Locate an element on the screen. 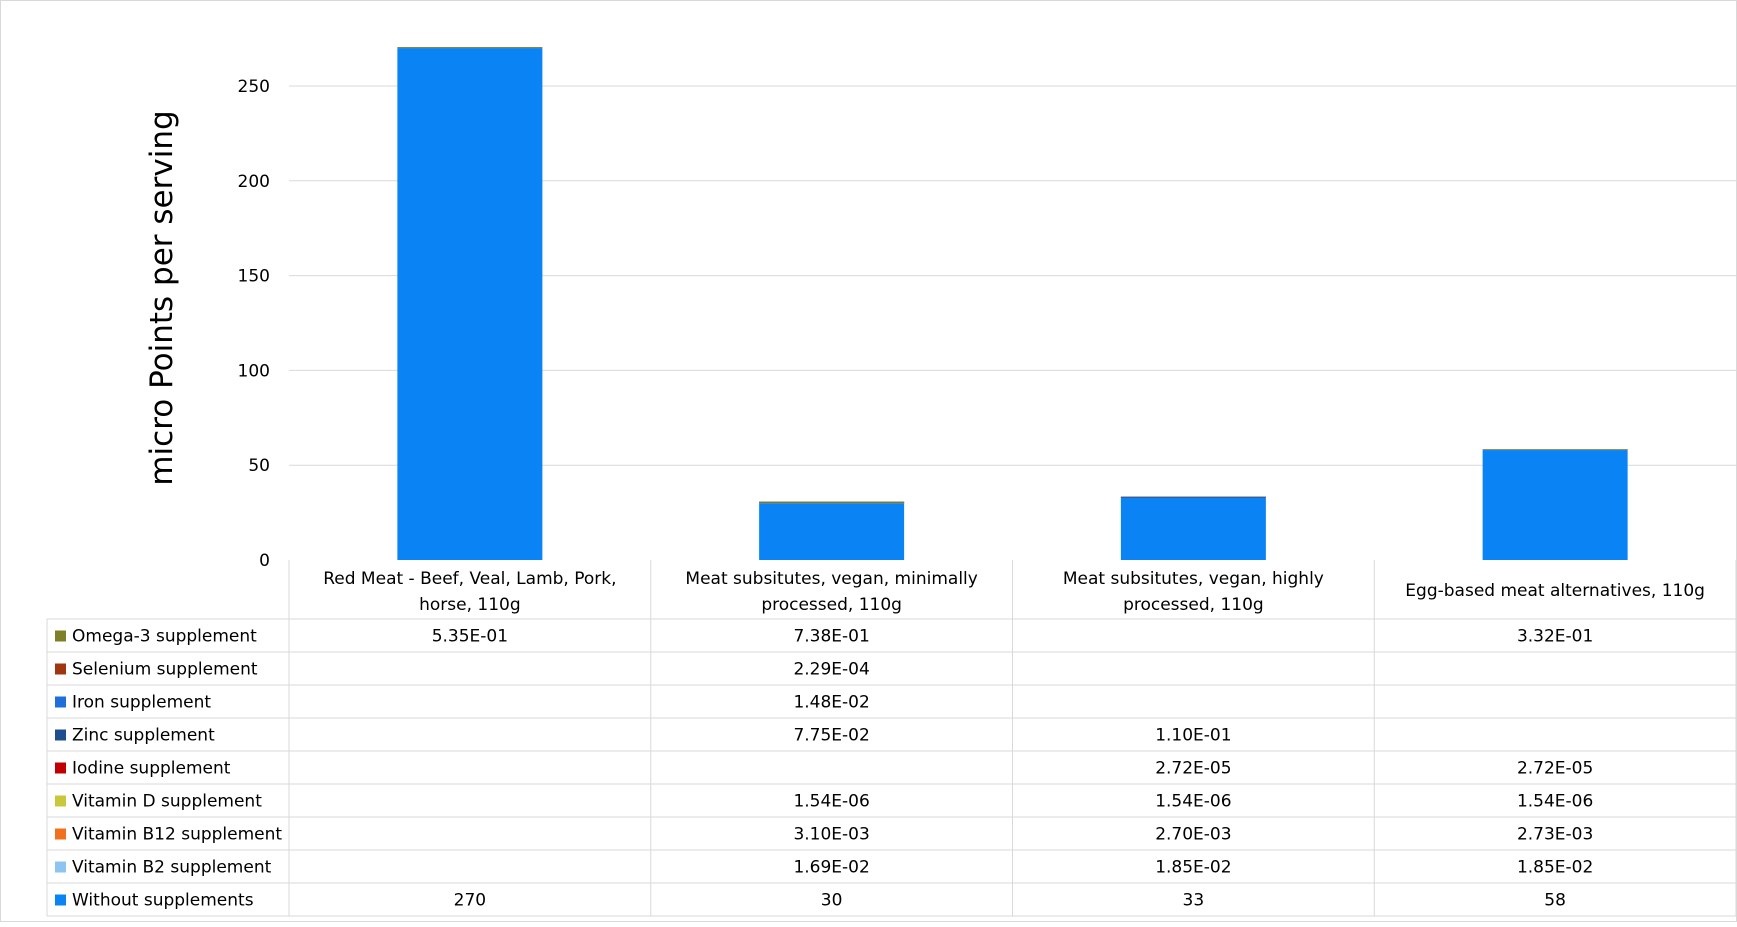 The height and width of the screenshot is (927, 1737). data-label: 1.48E-02 is located at coordinates (831, 703).